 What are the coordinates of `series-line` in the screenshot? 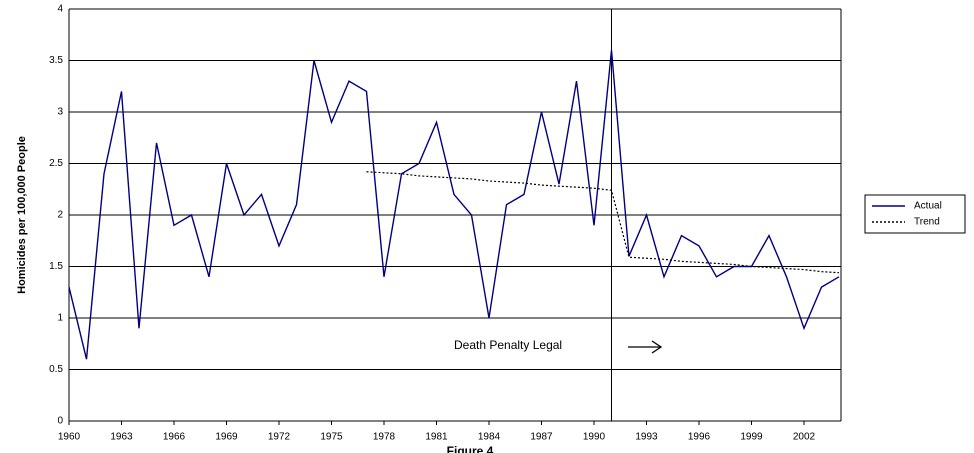 It's located at (603, 222).